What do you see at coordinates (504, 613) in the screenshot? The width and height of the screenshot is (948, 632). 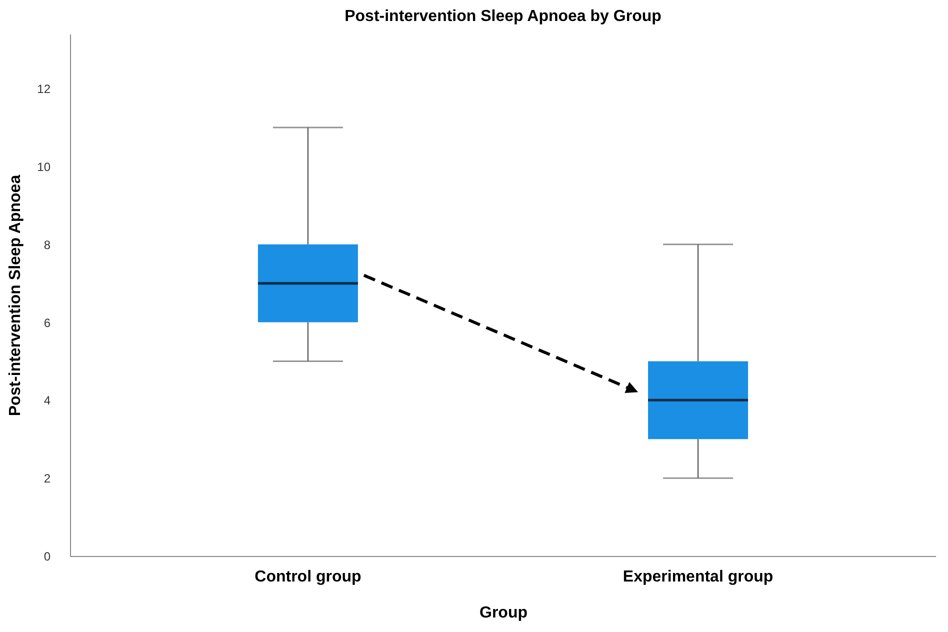 I see `x-axis-title: Group` at bounding box center [504, 613].